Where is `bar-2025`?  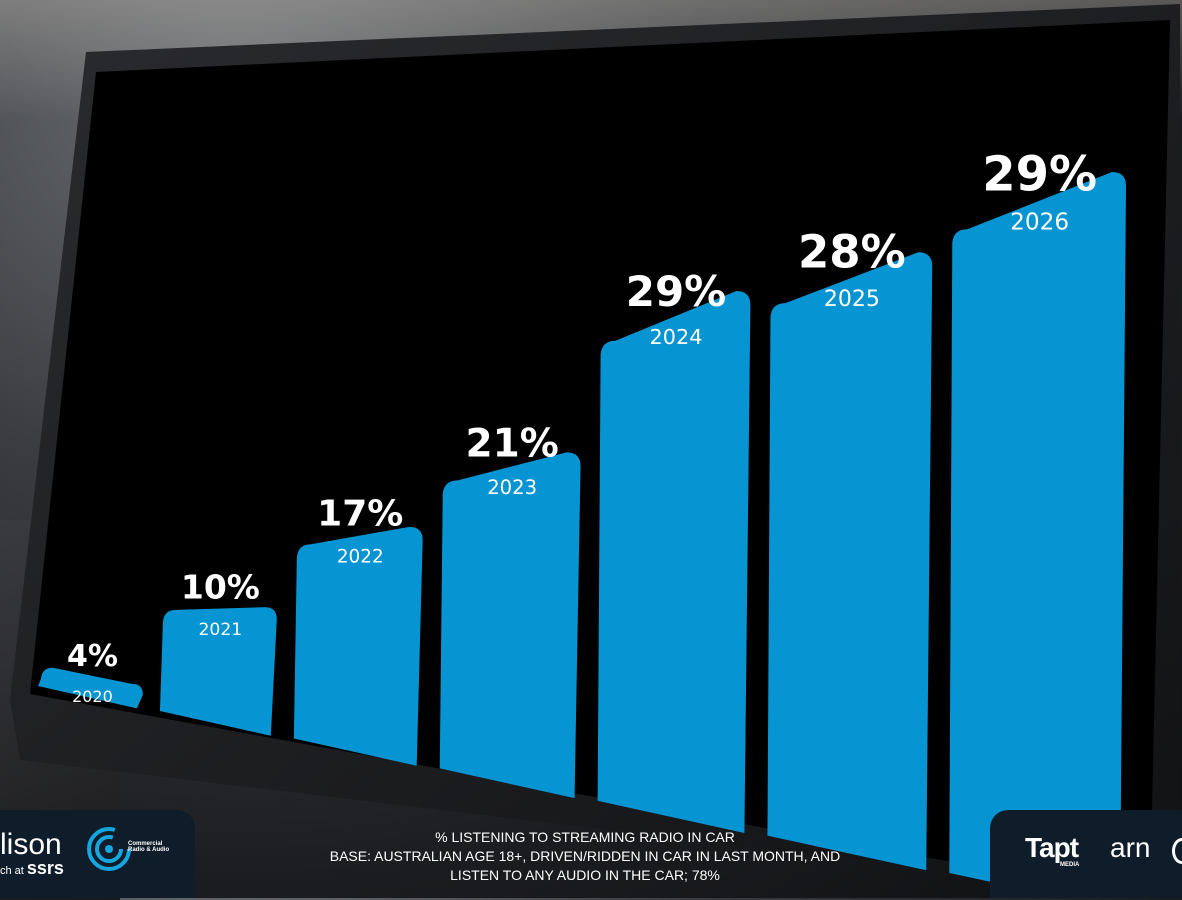
bar-2025 is located at coordinates (850, 561).